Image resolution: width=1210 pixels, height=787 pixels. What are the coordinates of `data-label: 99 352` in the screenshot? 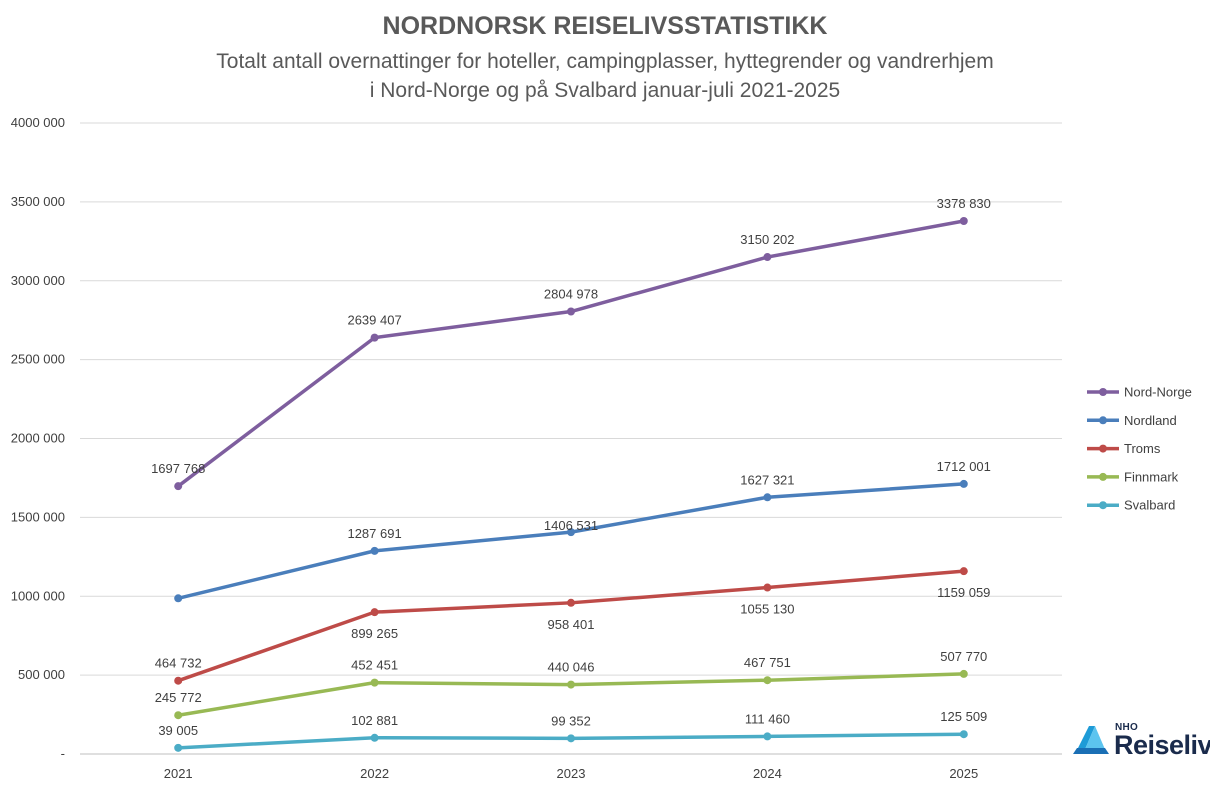 It's located at (571, 720).